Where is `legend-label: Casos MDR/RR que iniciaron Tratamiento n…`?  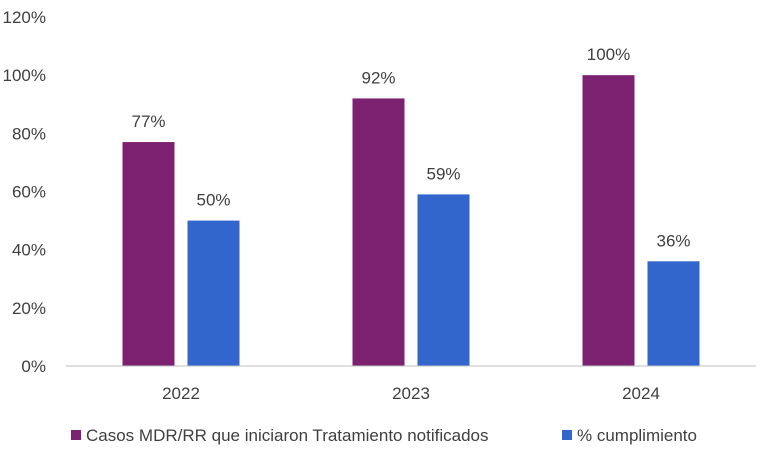
legend-label: Casos MDR/RR que iniciaron Tratamiento n… is located at coordinates (287, 435).